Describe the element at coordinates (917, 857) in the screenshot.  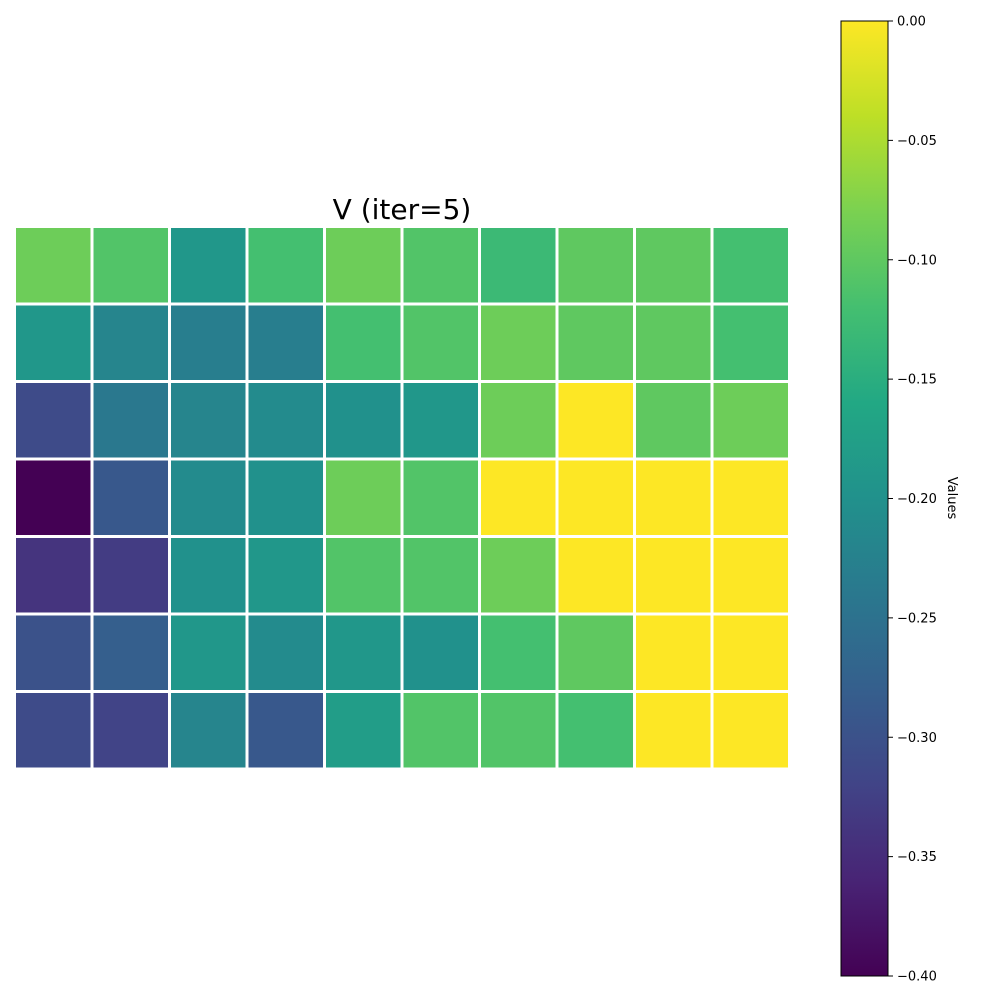
I see `colorbar-tick-label: −0.35` at that location.